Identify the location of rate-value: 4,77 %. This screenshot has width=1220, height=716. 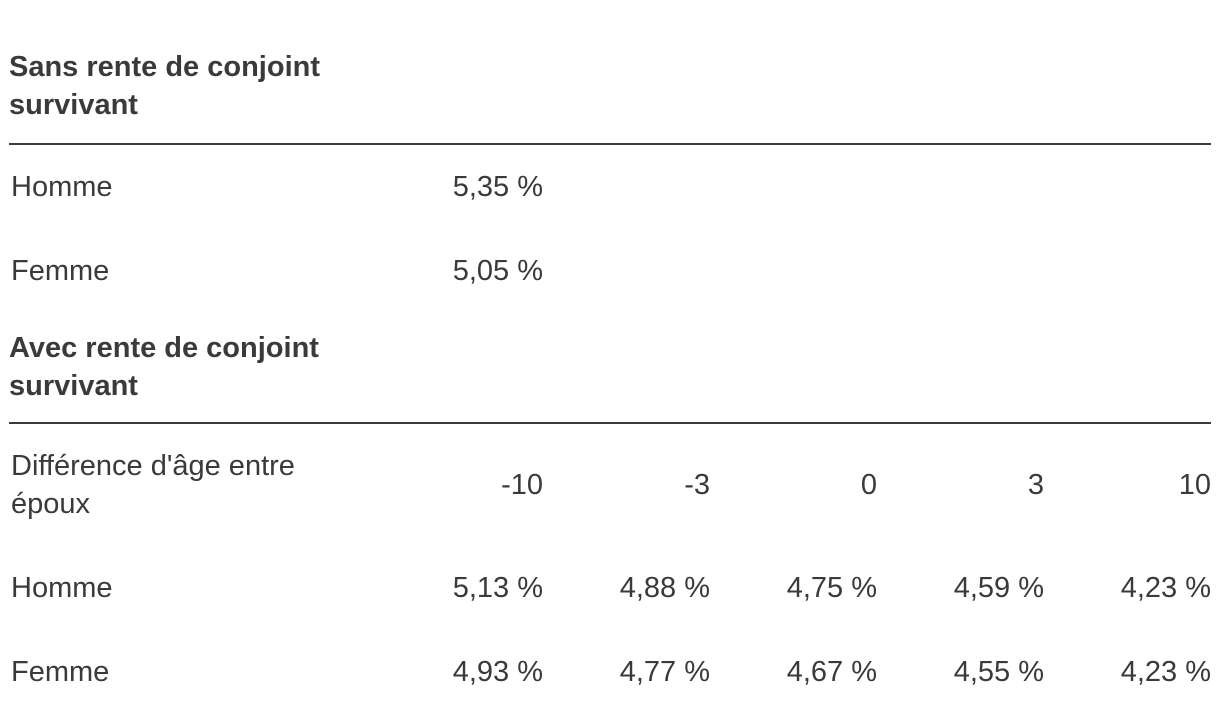
(664, 672).